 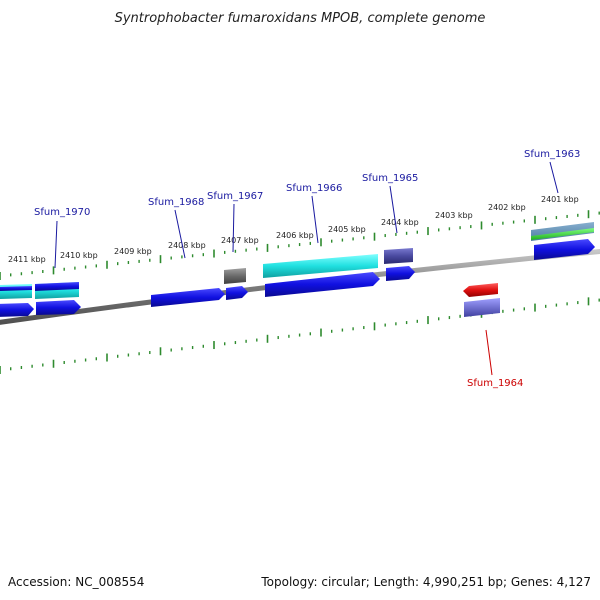 What do you see at coordinates (398, 256) in the screenshot?
I see `gene-feature-sfum-1965` at bounding box center [398, 256].